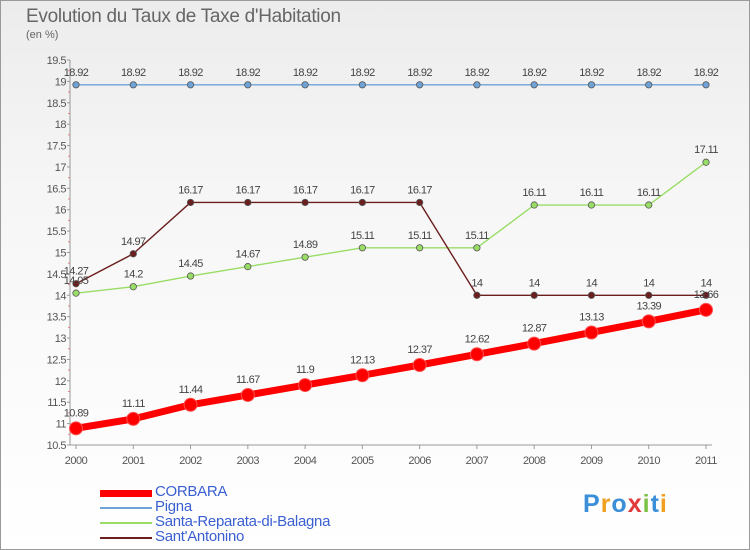  I want to click on y-tick-label: 19, so click(61, 82).